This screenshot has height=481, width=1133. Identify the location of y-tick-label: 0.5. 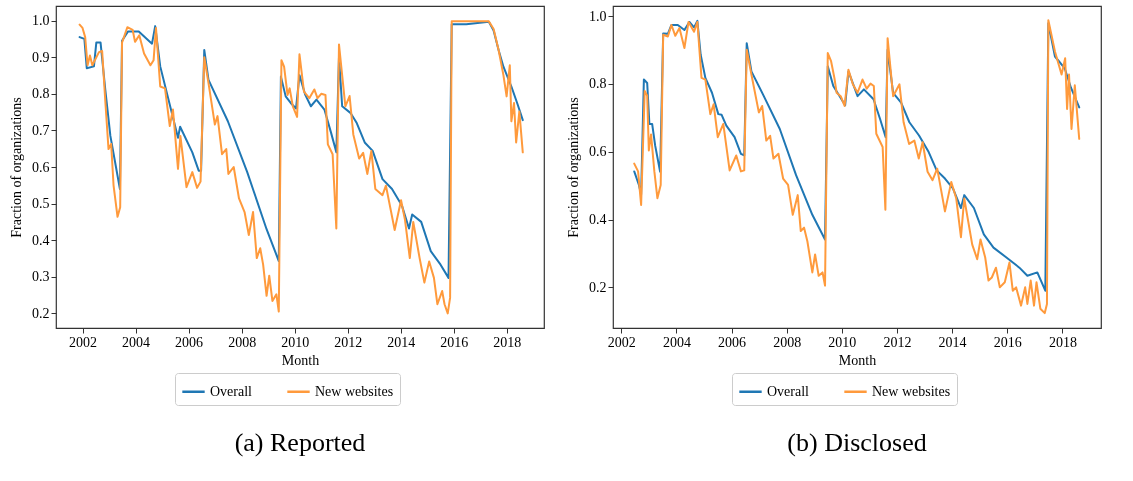
(41, 204).